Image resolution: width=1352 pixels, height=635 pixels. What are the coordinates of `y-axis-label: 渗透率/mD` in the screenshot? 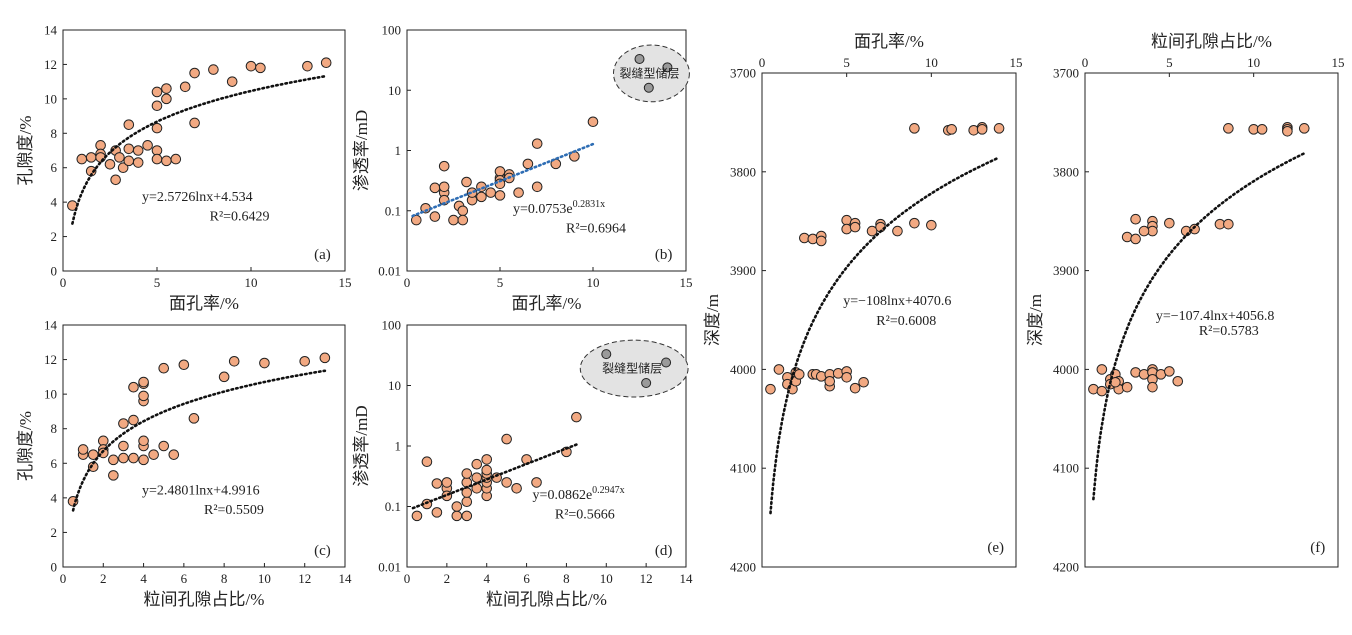 It's located at (361, 445).